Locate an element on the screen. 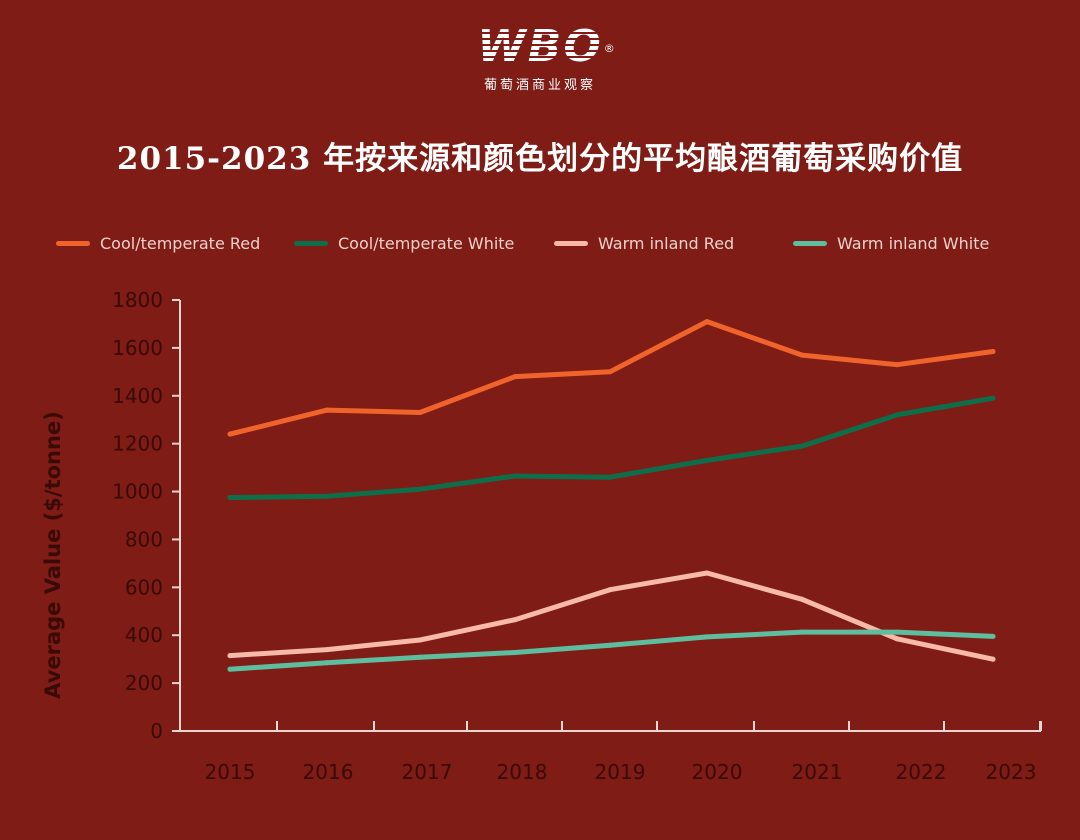  x-tick-label: 2021 is located at coordinates (817, 772).